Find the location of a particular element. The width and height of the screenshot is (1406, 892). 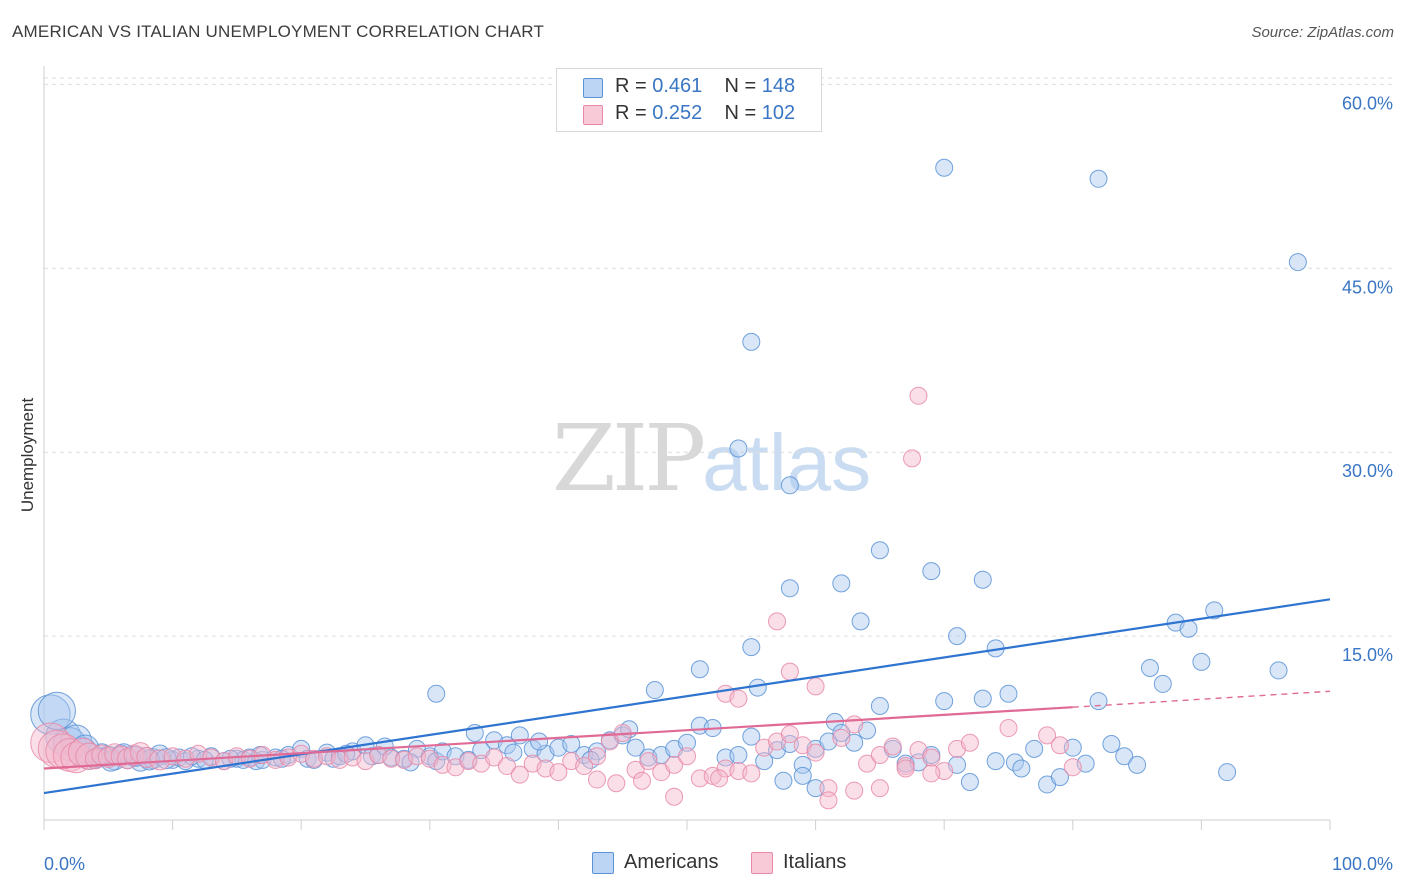

y-tick-label: 30.0% is located at coordinates (1367, 471).